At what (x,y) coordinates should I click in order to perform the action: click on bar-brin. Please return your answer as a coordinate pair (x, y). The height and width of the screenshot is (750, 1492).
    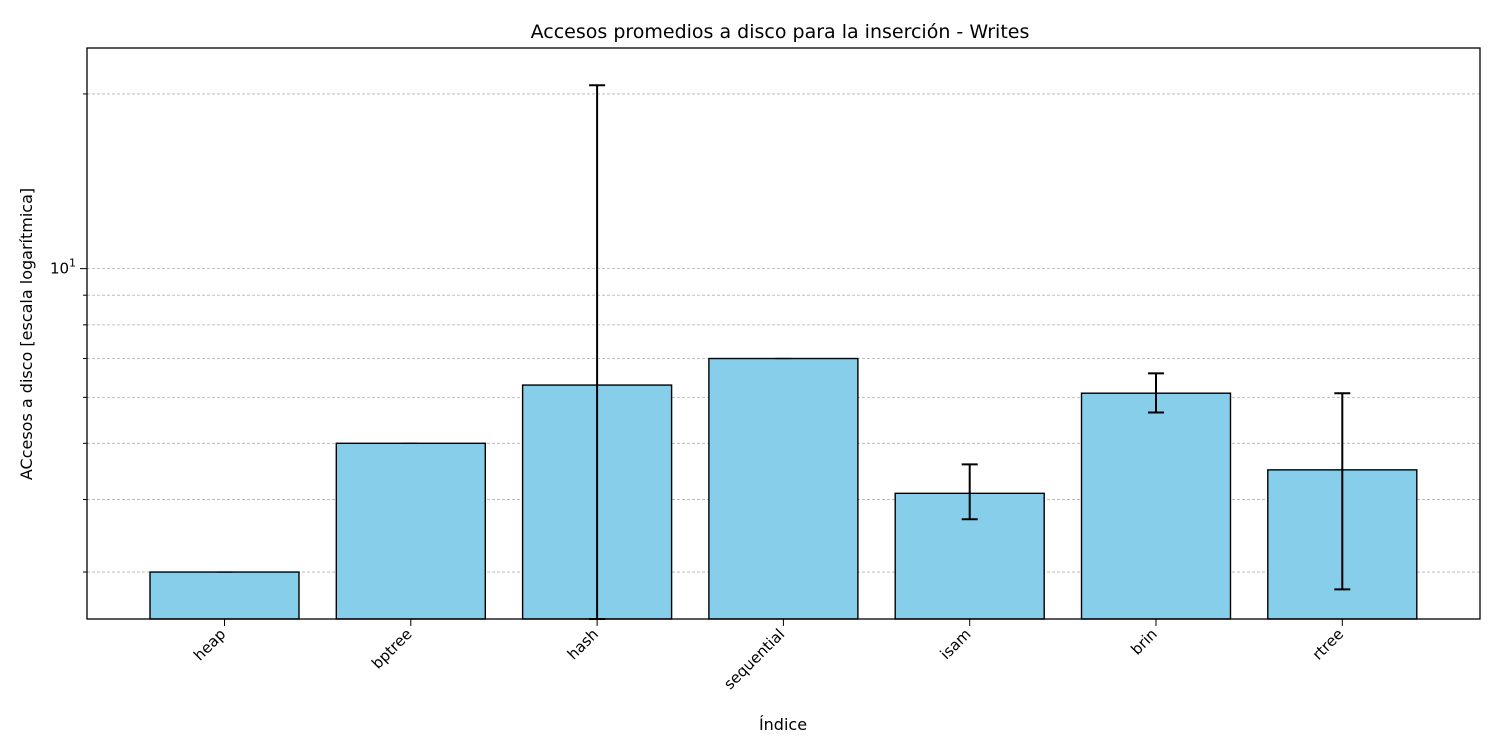
    Looking at the image, I should click on (1156, 506).